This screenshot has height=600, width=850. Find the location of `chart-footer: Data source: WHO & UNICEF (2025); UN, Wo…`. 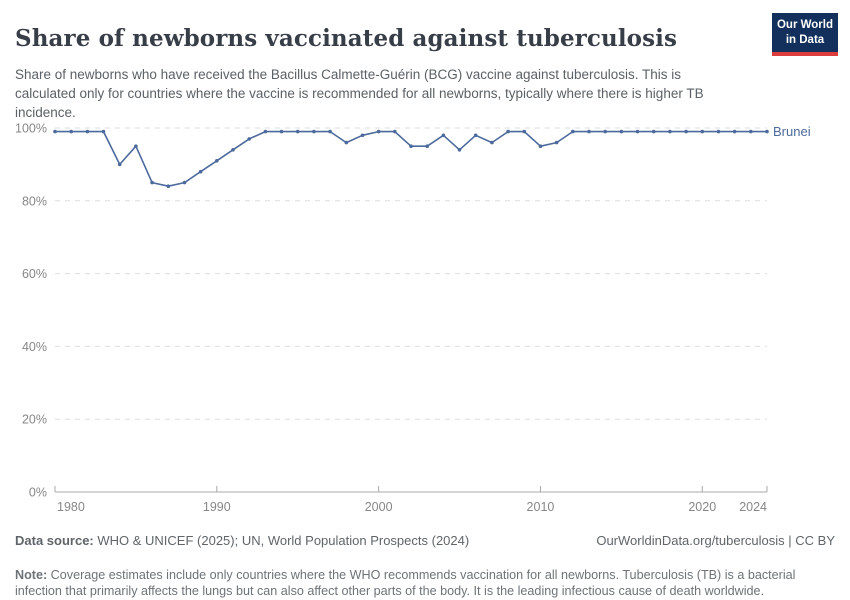

chart-footer: Data source: WHO & UNICEF (2025); UN, Wo… is located at coordinates (425, 540).